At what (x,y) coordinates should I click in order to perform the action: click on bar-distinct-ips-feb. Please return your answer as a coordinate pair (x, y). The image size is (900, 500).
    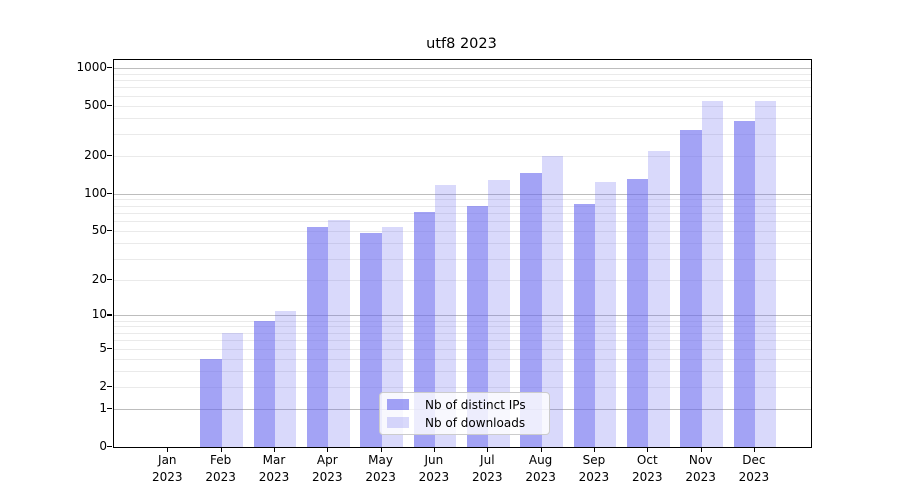
    Looking at the image, I should click on (211, 402).